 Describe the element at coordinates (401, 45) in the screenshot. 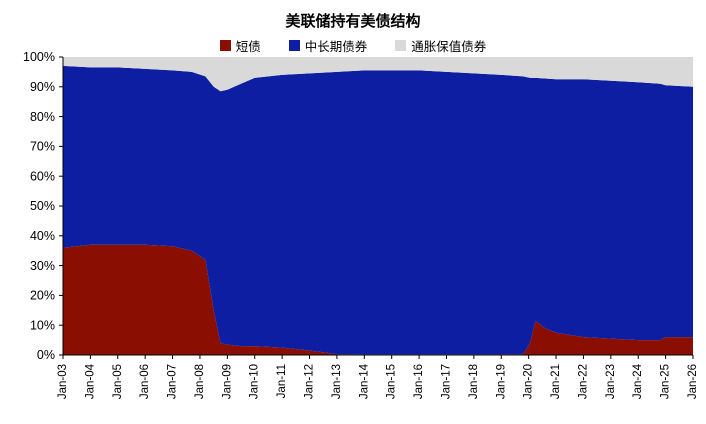

I see `legend-swatch-tips-bonds` at that location.